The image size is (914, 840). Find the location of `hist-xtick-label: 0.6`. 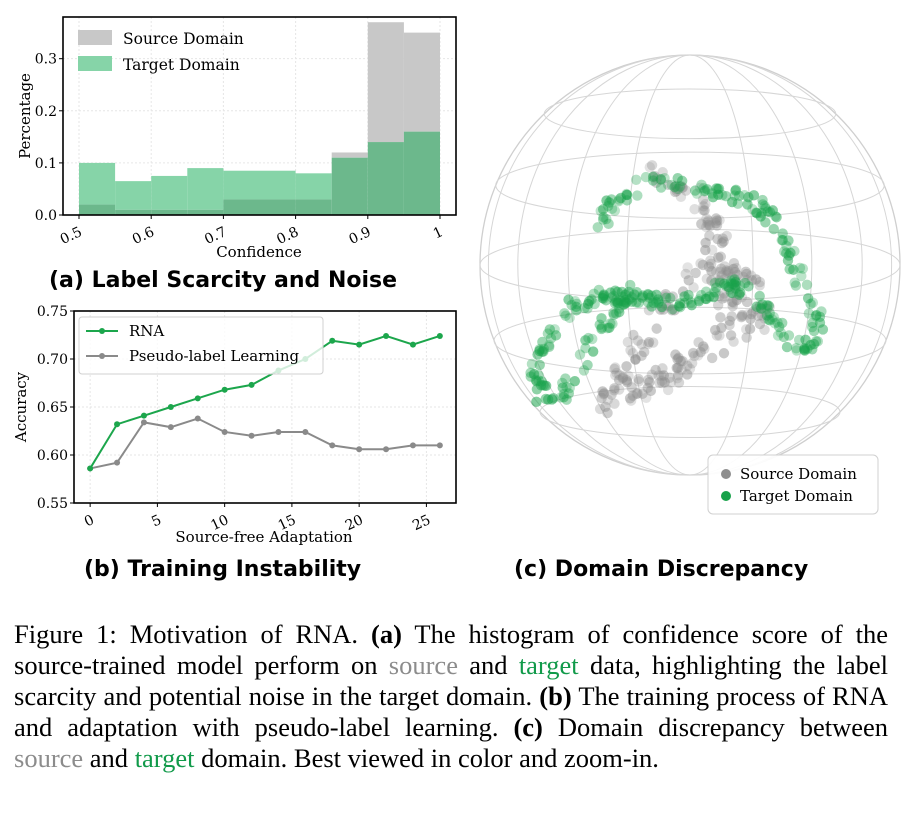

hist-xtick-label: 0.6 is located at coordinates (143, 236).